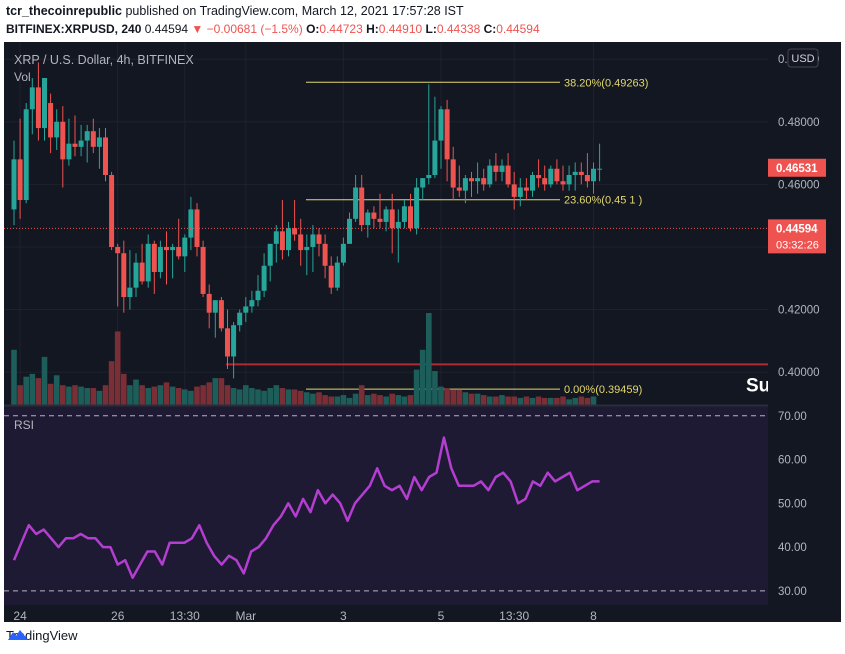 The image size is (845, 654). What do you see at coordinates (255, 29) in the screenshot?
I see `price-change: −0.00681 (−1.5%)` at bounding box center [255, 29].